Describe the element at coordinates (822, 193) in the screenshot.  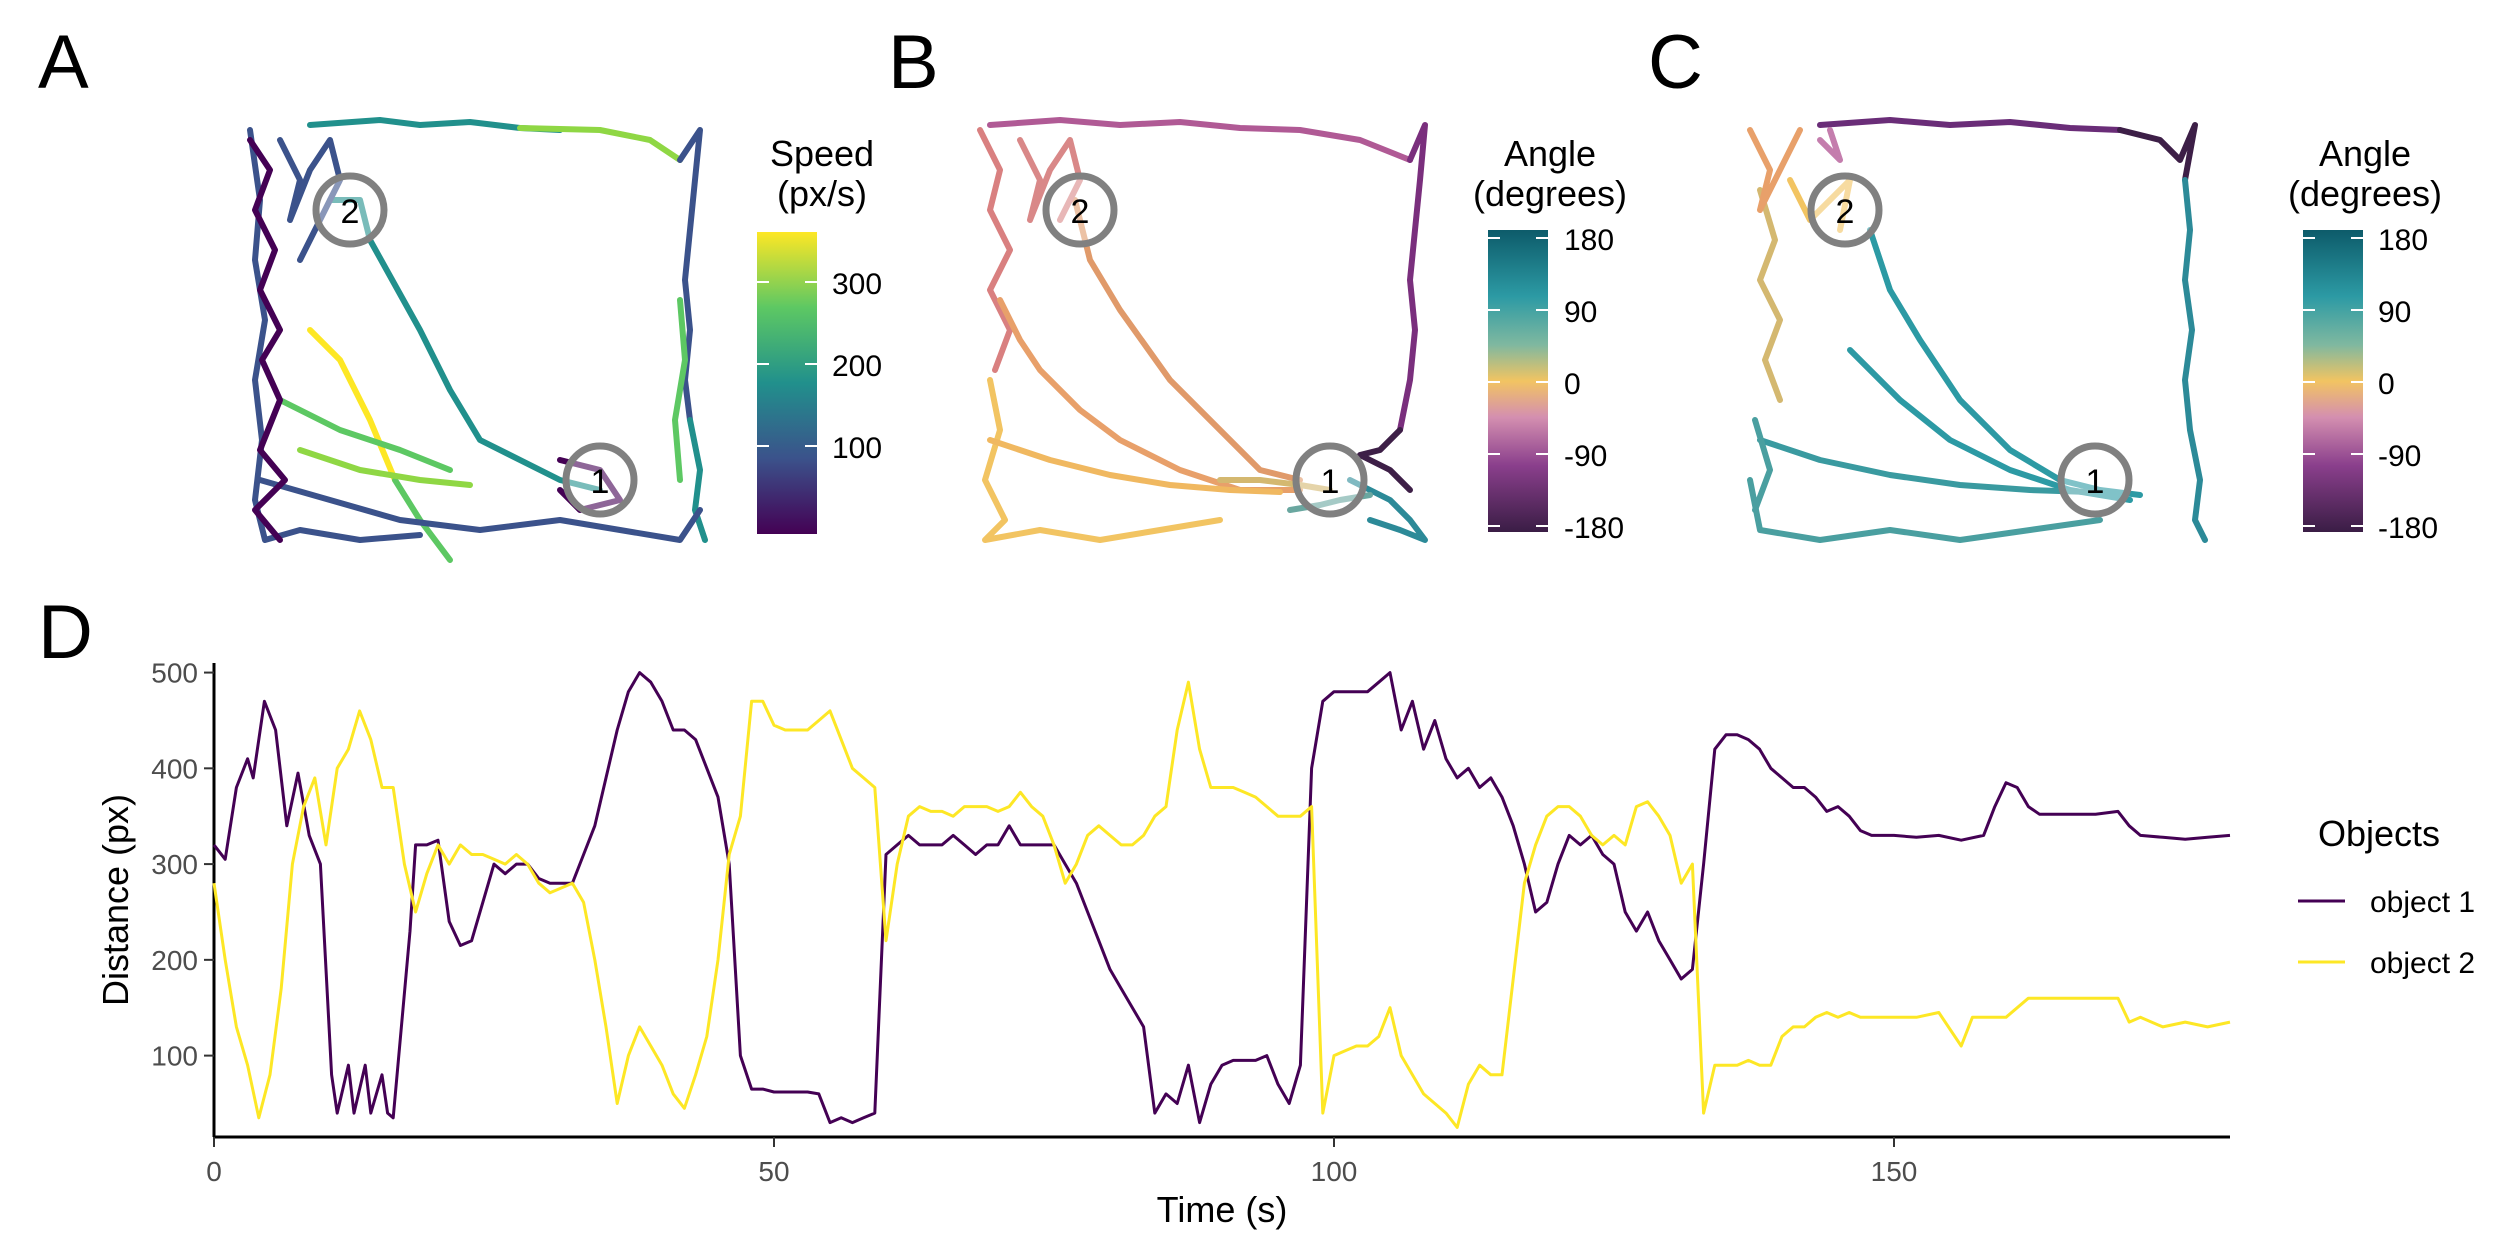
I see `legend-title-a-line2: (px/s)` at that location.